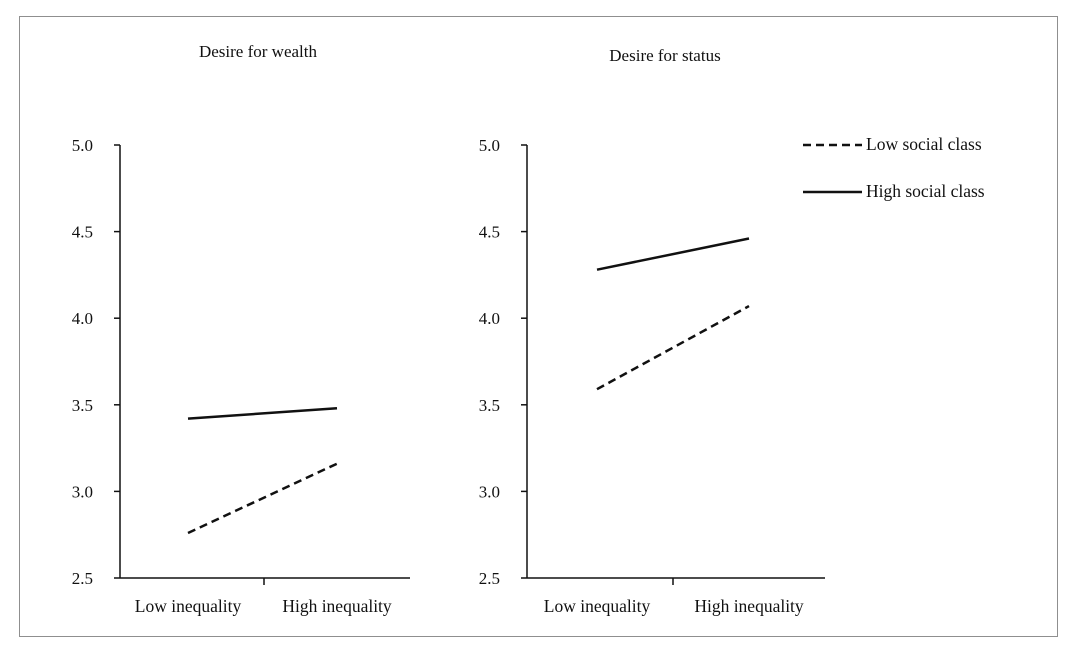  What do you see at coordinates (258, 51) in the screenshot?
I see `panel-1-title: Desire for wealth` at bounding box center [258, 51].